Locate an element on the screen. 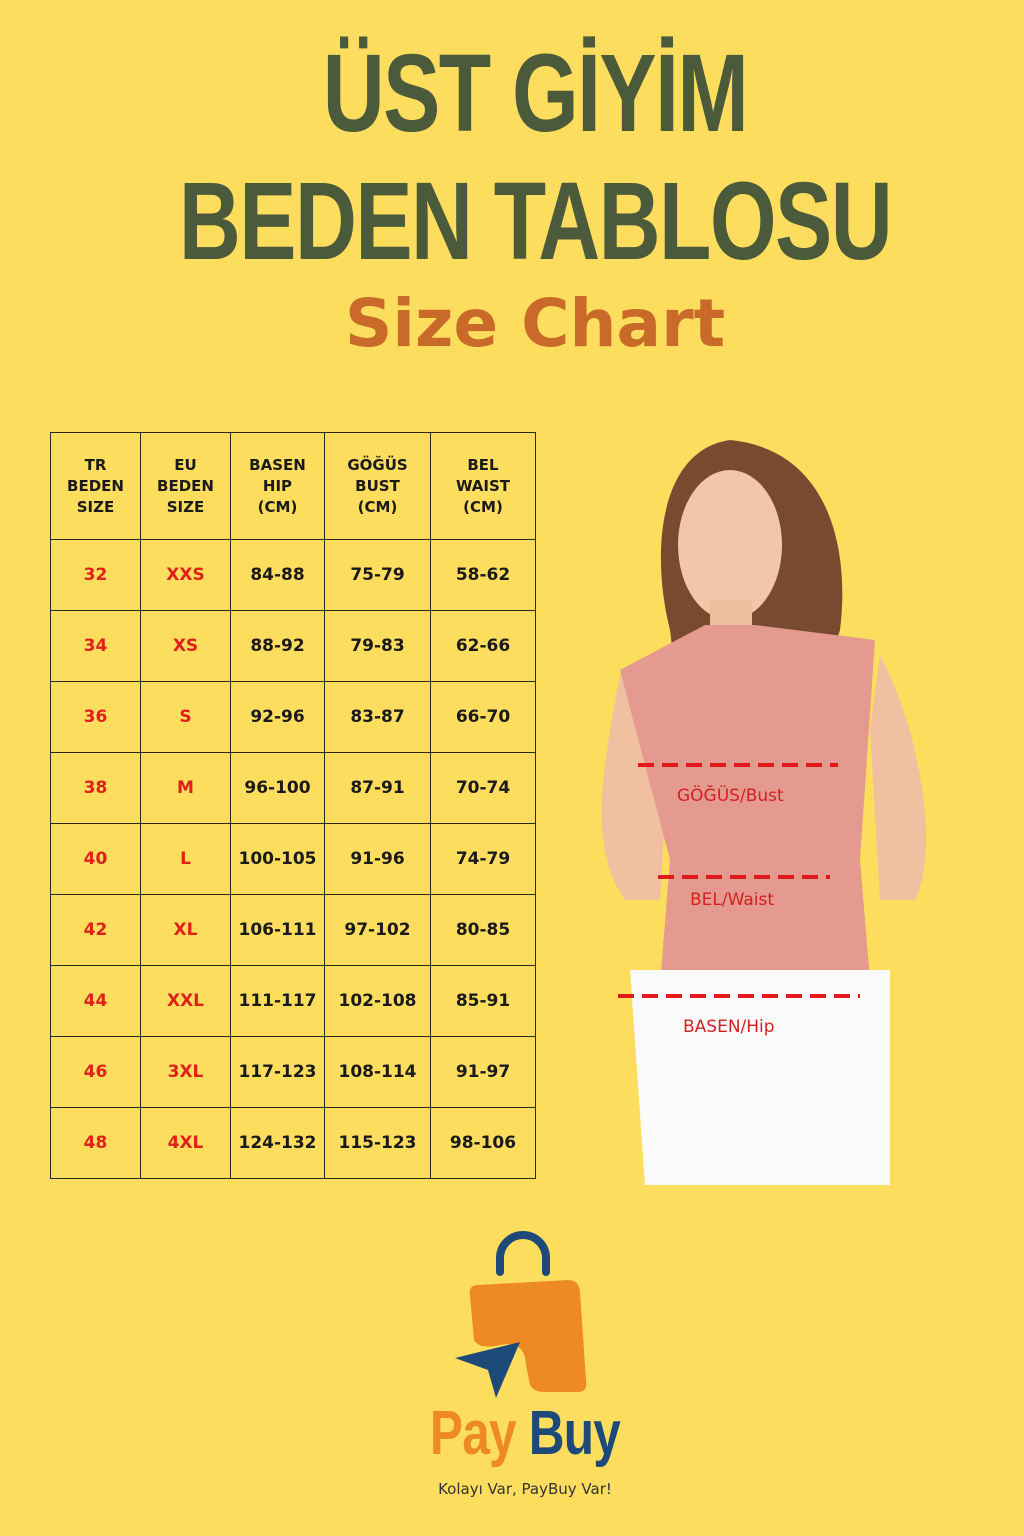 Image resolution: width=1024 pixels, height=1536 pixels. table-cell: 98-106 is located at coordinates (483, 1143).